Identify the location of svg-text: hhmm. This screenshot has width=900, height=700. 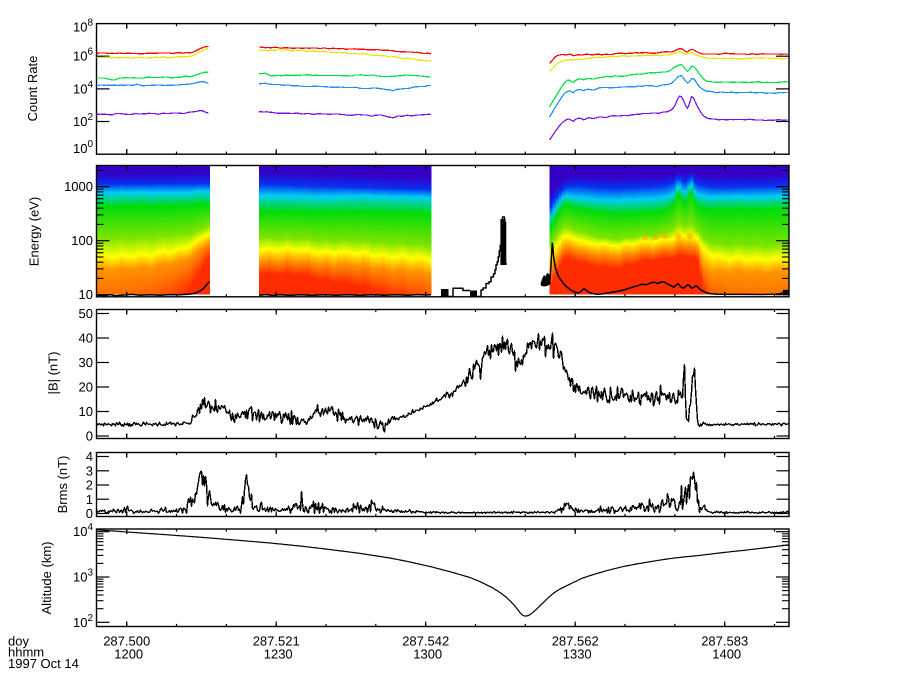
(26, 652).